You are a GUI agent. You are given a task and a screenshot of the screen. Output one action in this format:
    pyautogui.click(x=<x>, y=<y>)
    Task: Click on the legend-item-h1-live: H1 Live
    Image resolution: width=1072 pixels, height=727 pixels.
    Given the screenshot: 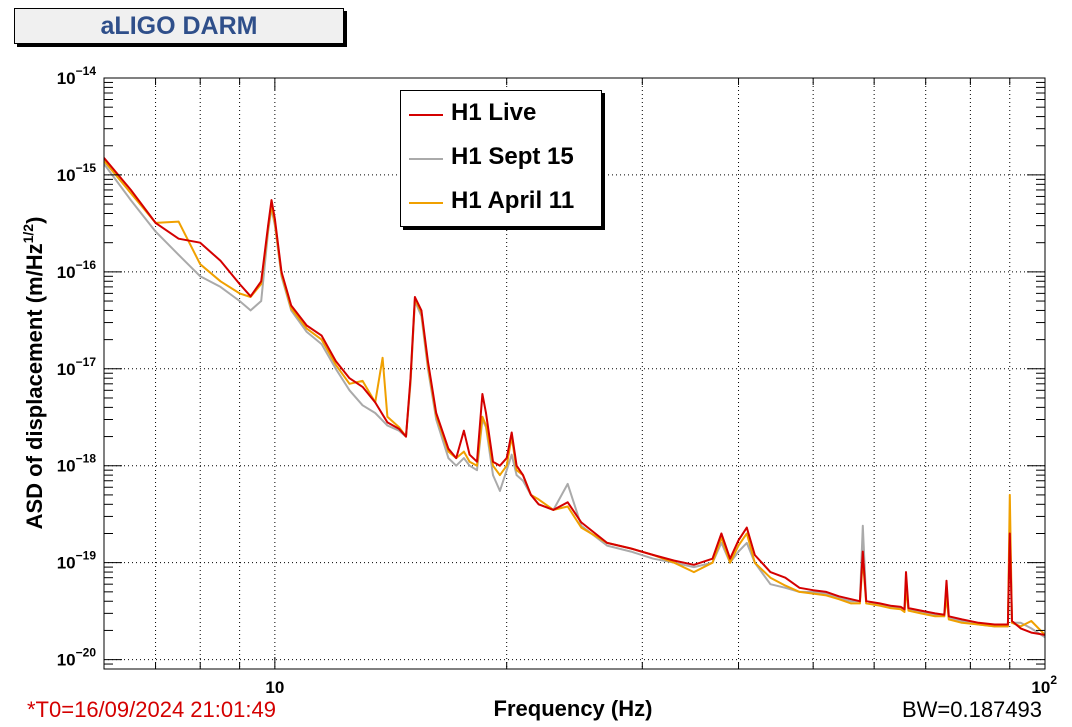 What is the action you would take?
    pyautogui.click(x=501, y=113)
    